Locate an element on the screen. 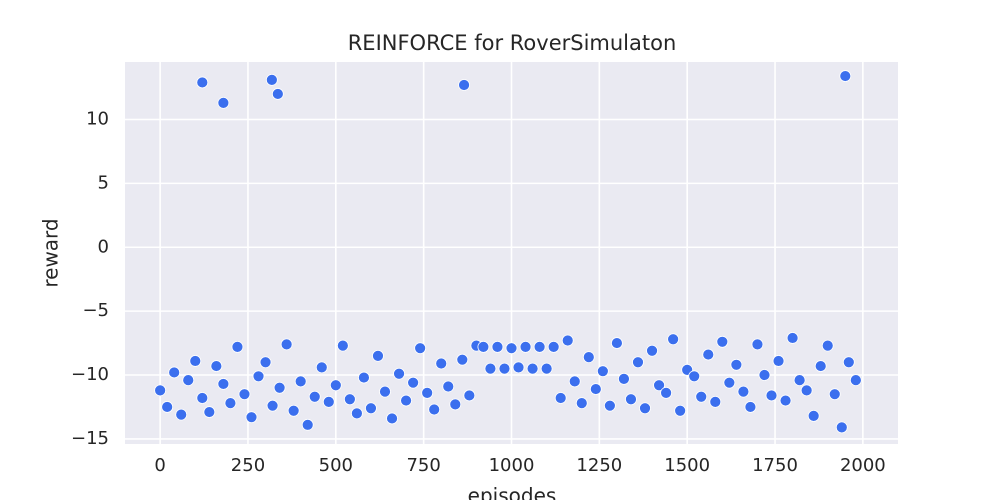 This screenshot has height=500, width=1000. chart-title: REINFORCE for RoverSimulaton is located at coordinates (512, 43).